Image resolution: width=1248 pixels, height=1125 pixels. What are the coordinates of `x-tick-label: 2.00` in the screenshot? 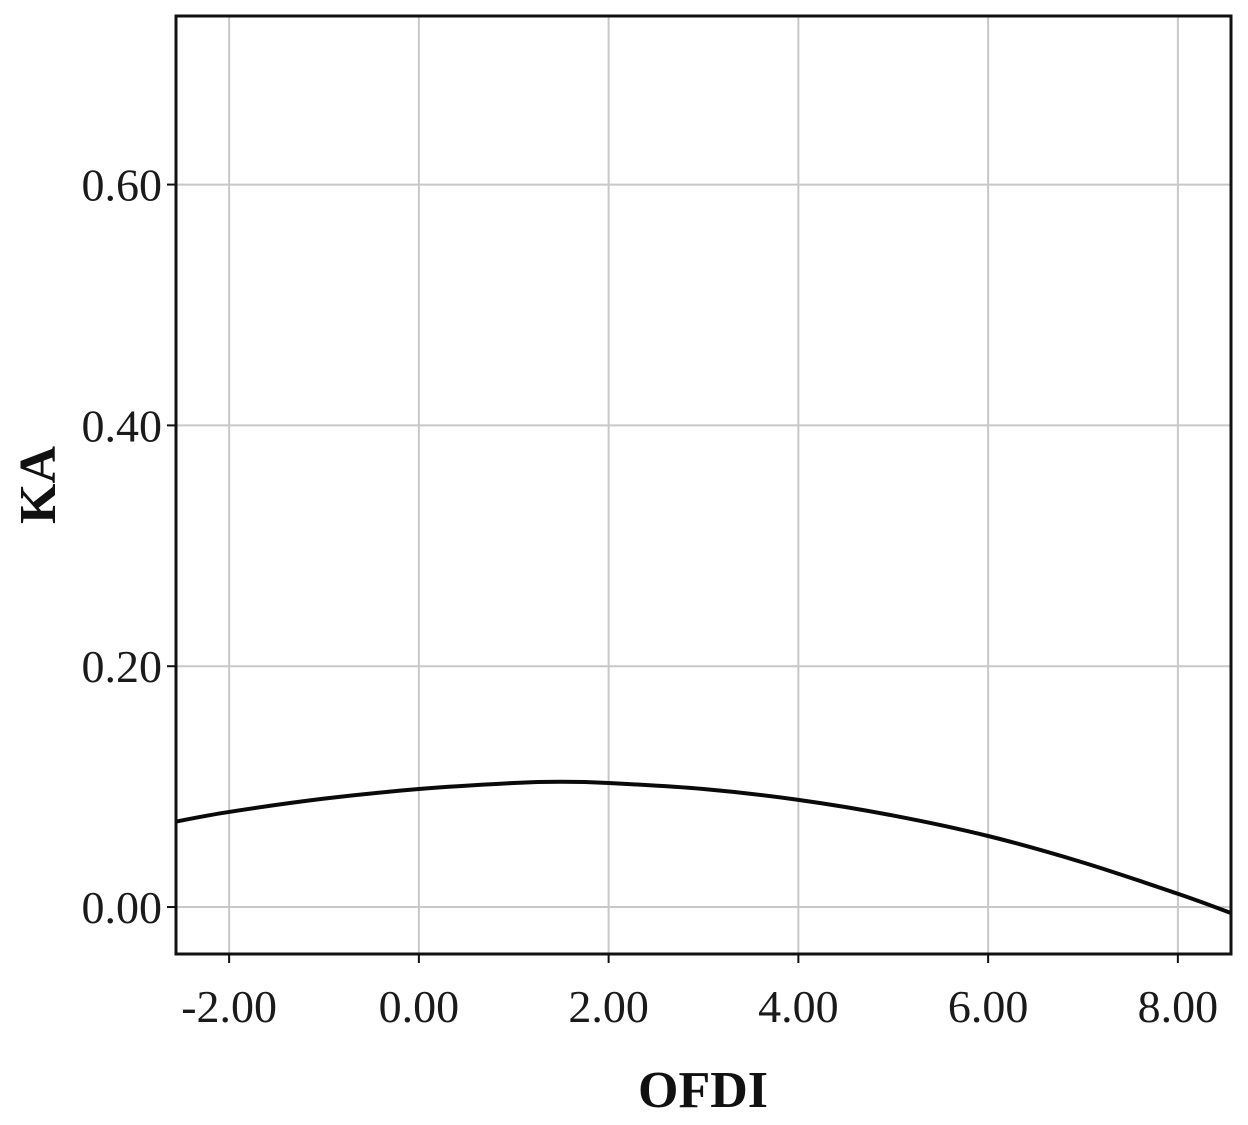 It's located at (608, 1006).